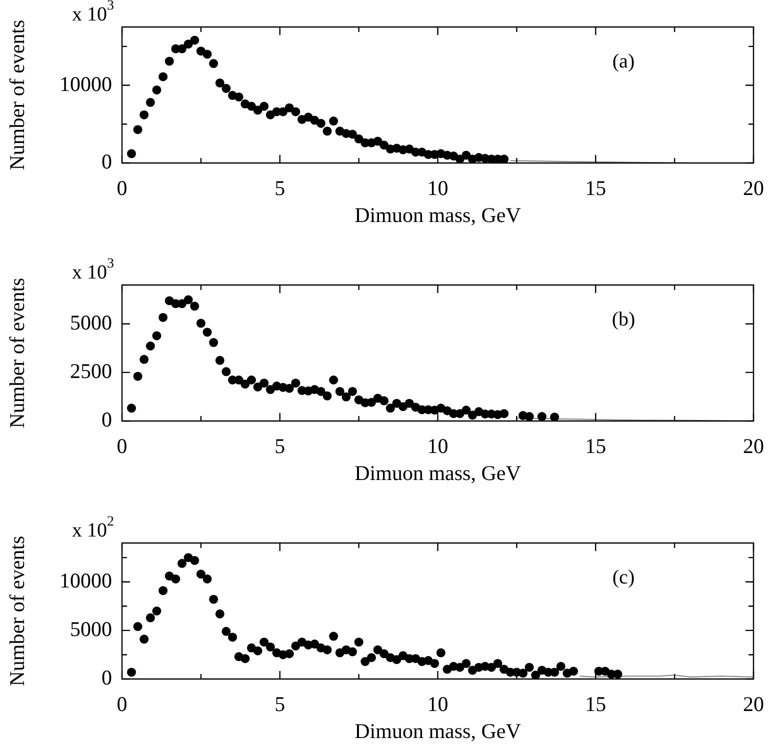 This screenshot has height=744, width=778. Describe the element at coordinates (91, 370) in the screenshot. I see `y-tick-label: 2500` at that location.